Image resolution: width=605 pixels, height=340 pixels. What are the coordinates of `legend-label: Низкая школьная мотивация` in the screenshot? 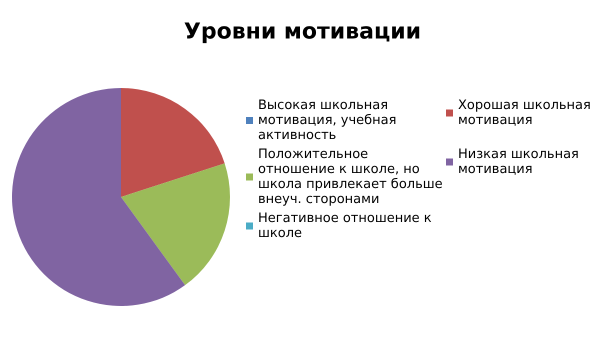 It's located at (518, 162).